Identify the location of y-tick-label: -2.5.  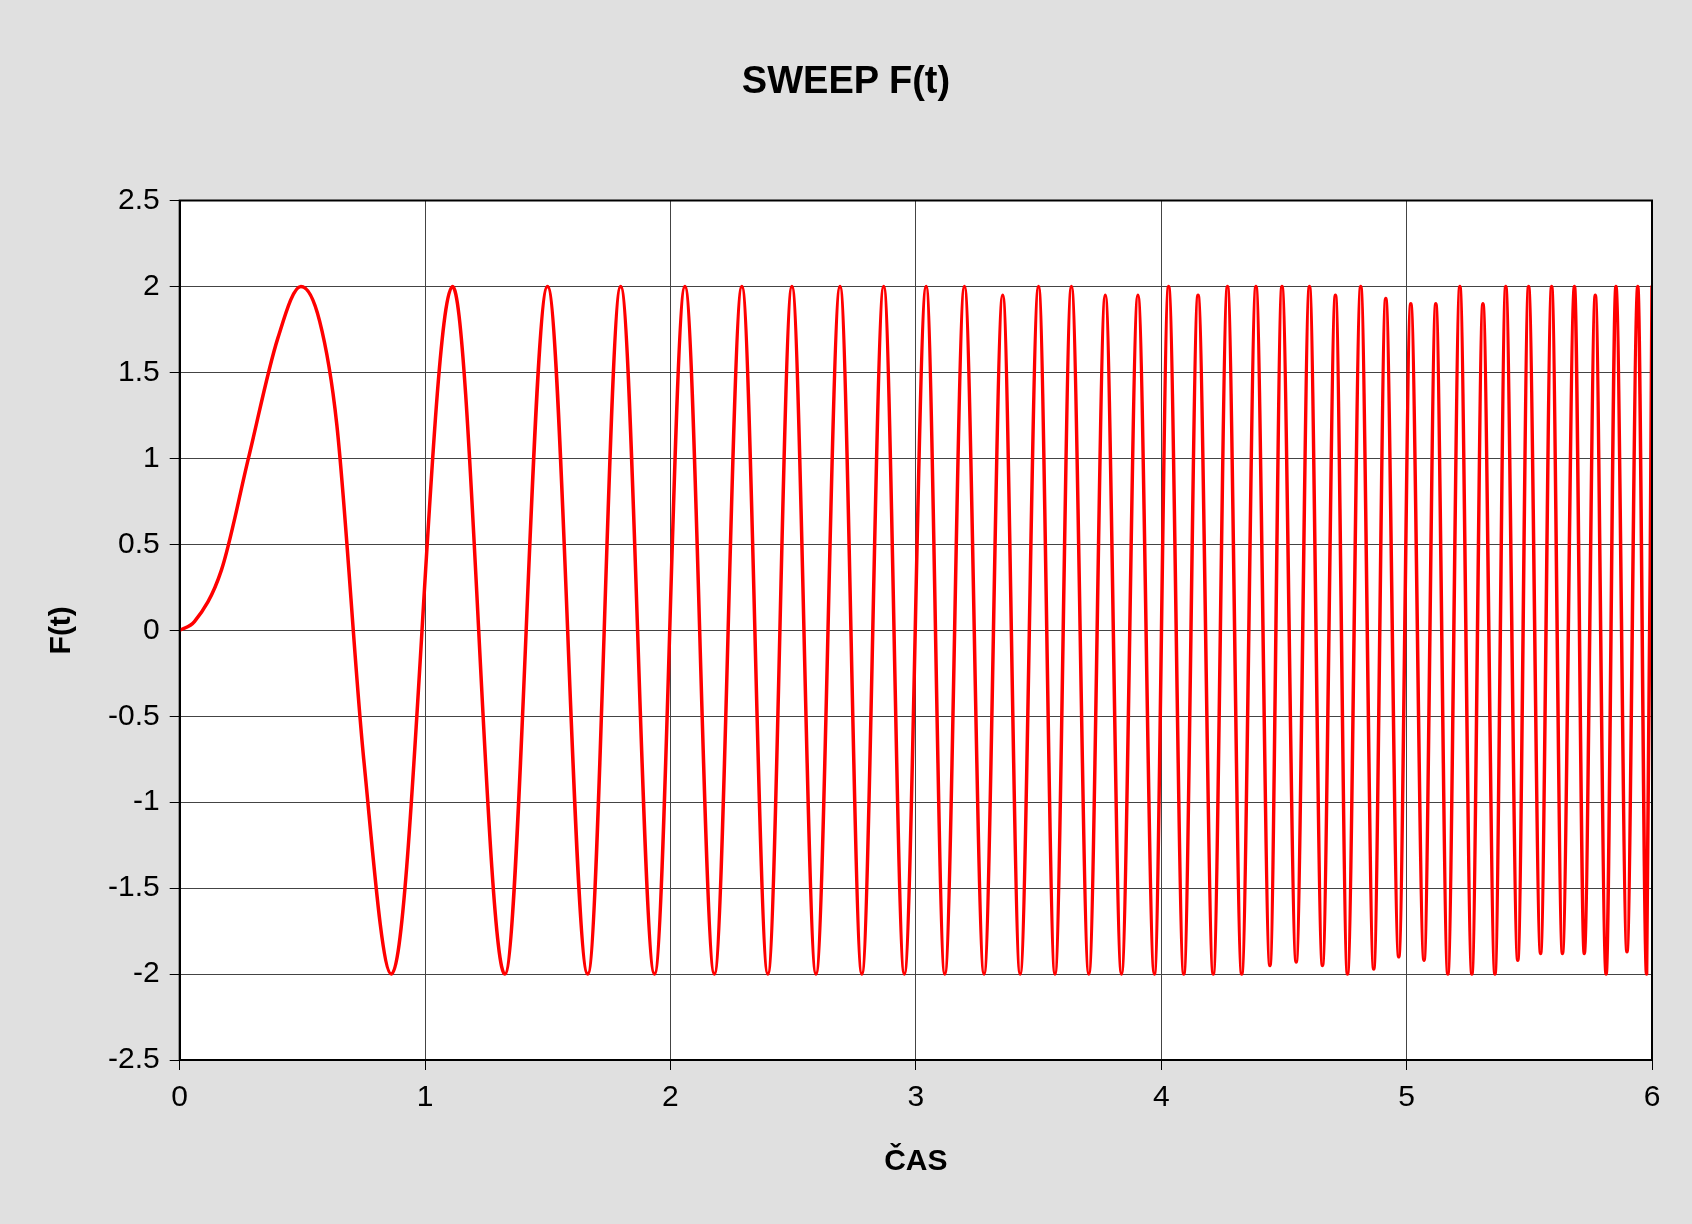
(133, 1058).